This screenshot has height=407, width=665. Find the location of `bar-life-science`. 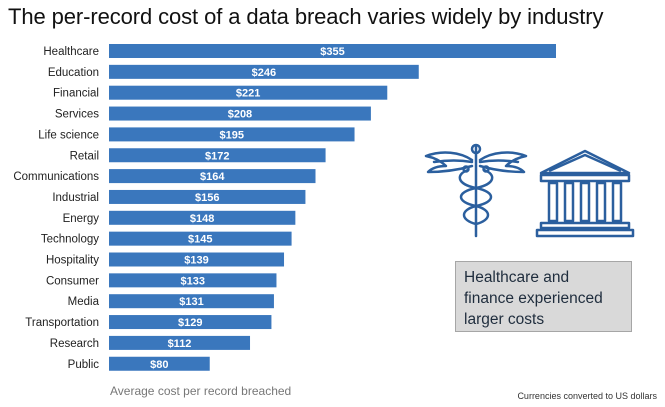

bar-life-science is located at coordinates (232, 134).